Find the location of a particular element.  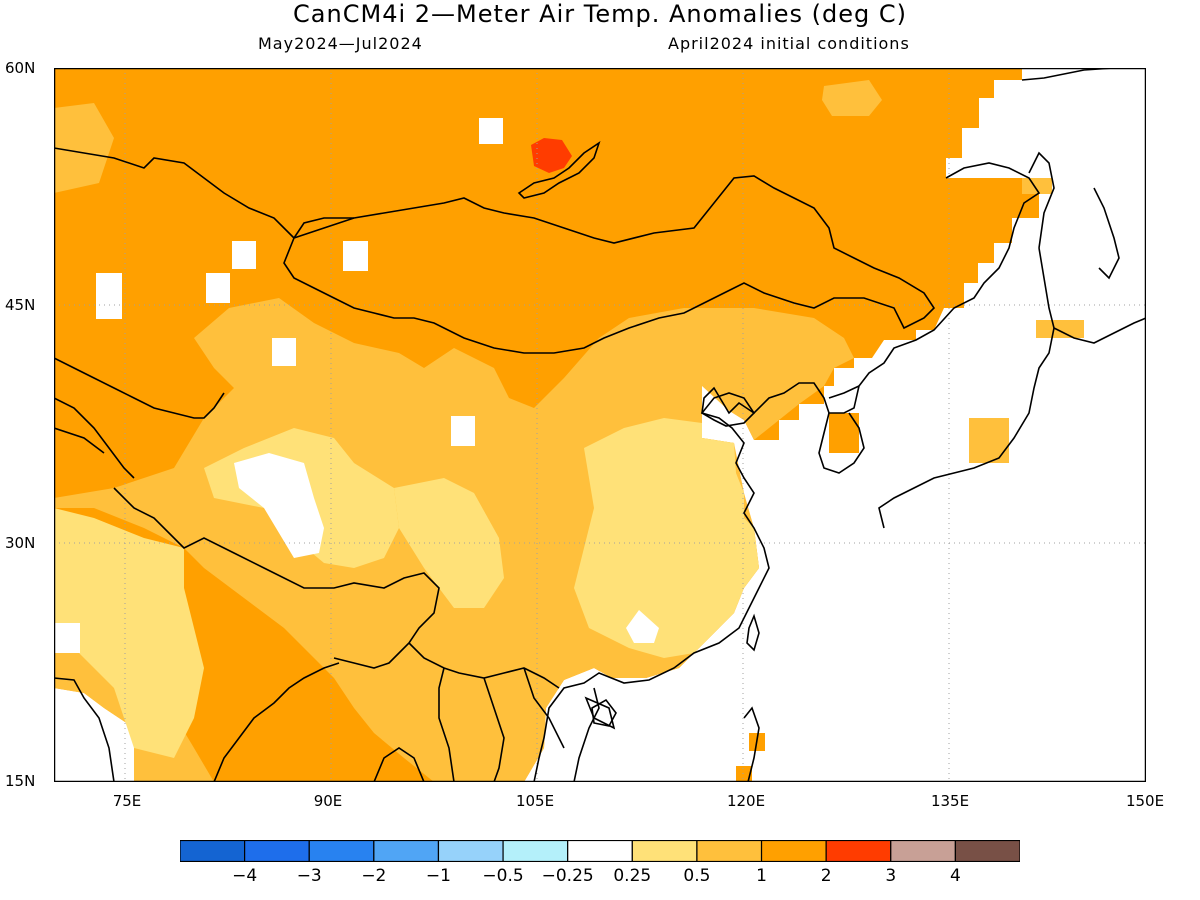

coastline-korea is located at coordinates (841, 443).